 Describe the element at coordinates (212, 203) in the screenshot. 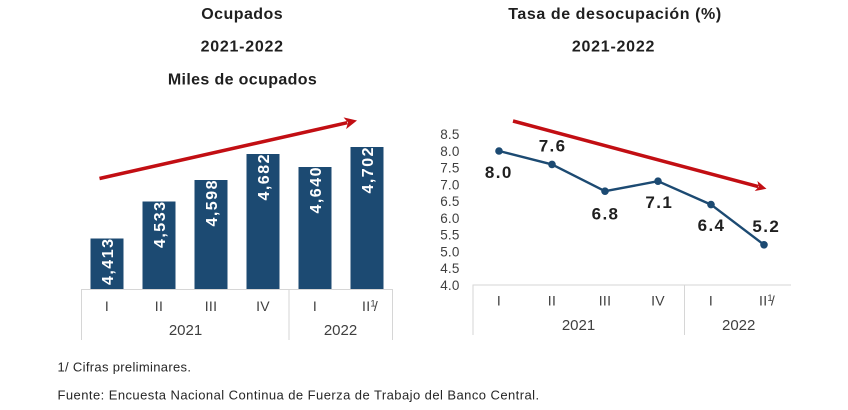

I see `svg-text: 4,598` at that location.